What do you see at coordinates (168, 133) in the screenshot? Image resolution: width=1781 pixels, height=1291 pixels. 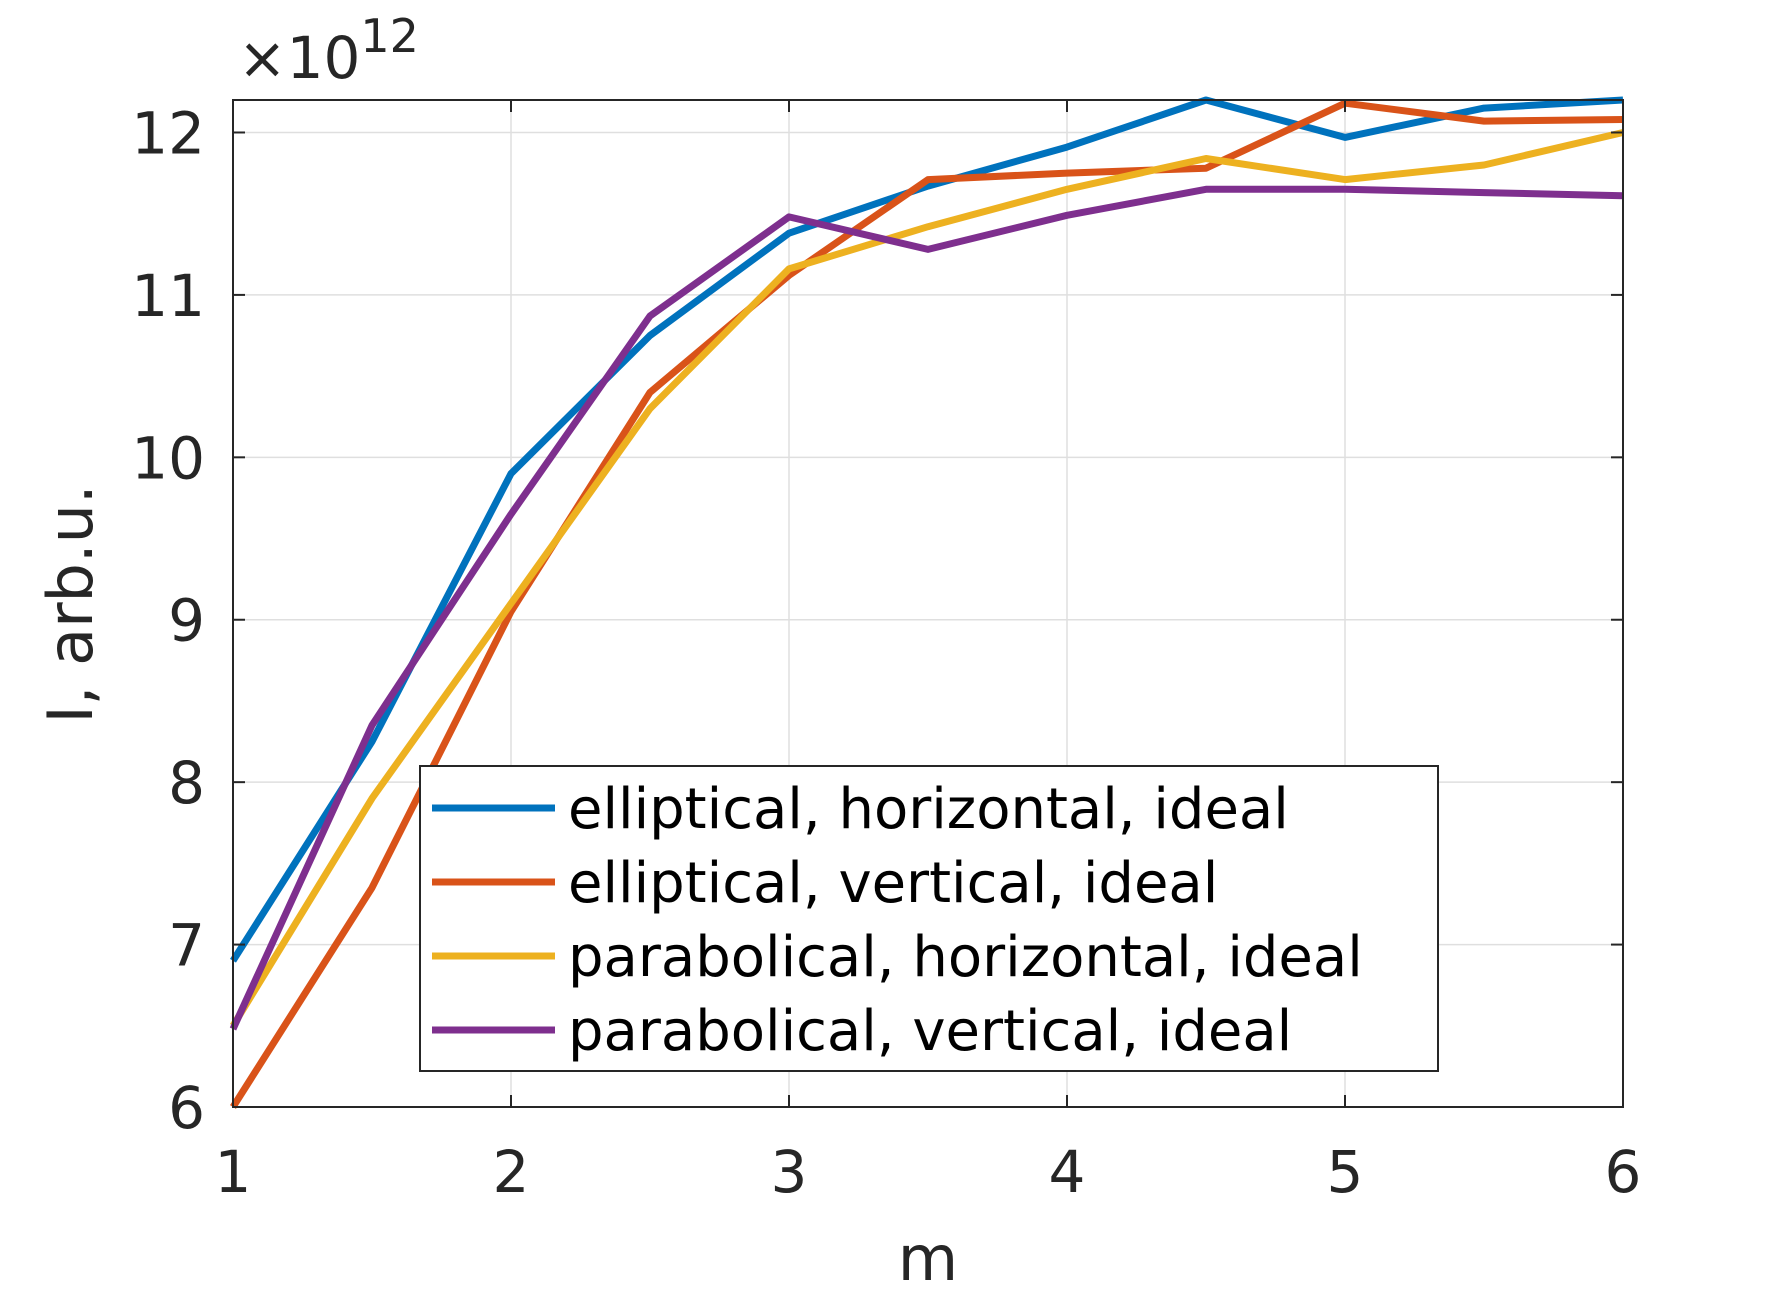 I see `y-tick-label: 12` at bounding box center [168, 133].